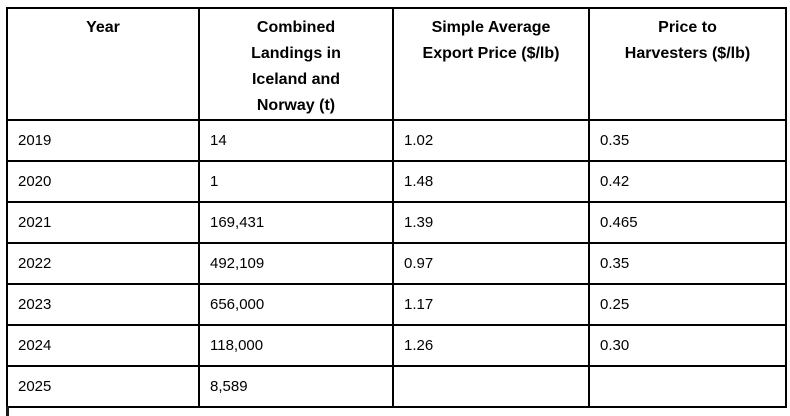  I want to click on landings-cell: 14, so click(296, 140).